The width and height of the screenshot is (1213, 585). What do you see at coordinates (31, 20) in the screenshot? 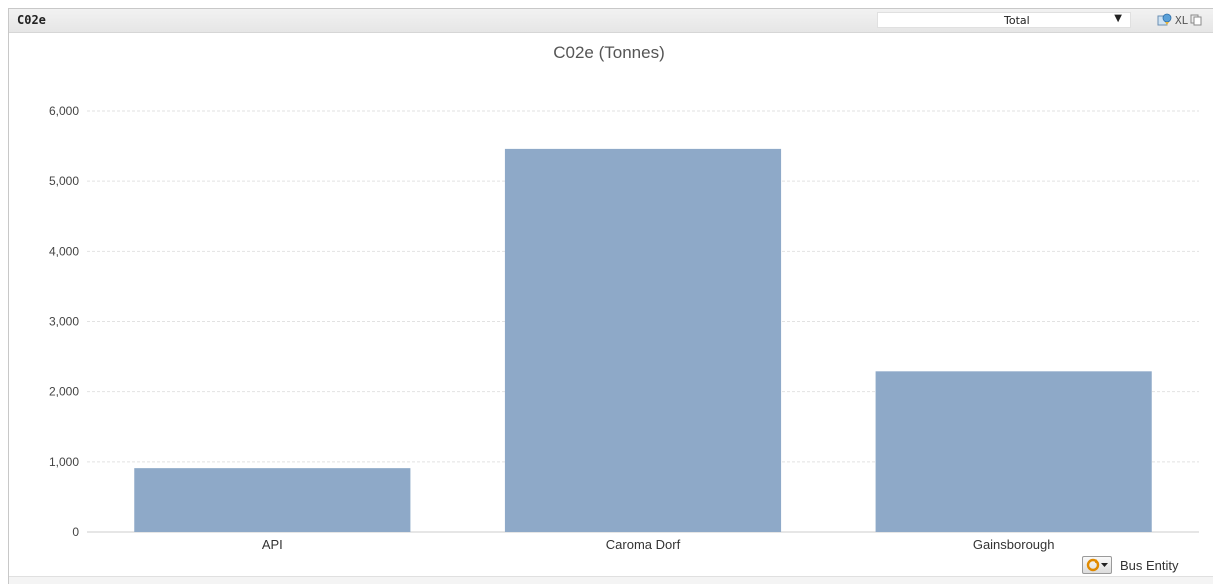
I see `object-caption-title: C02e` at bounding box center [31, 20].